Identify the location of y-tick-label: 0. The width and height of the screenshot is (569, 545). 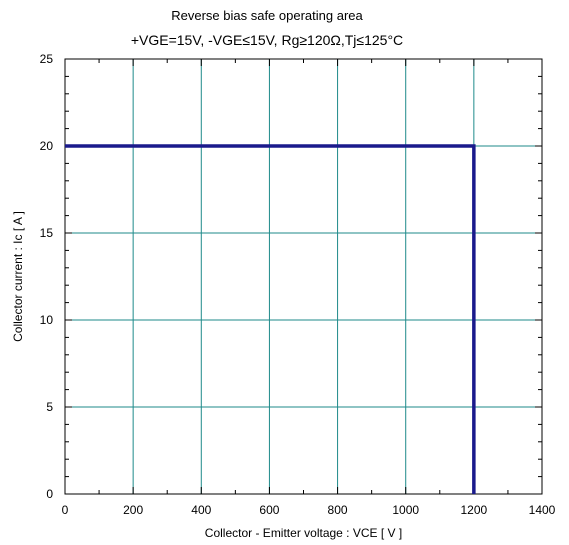
(49, 494).